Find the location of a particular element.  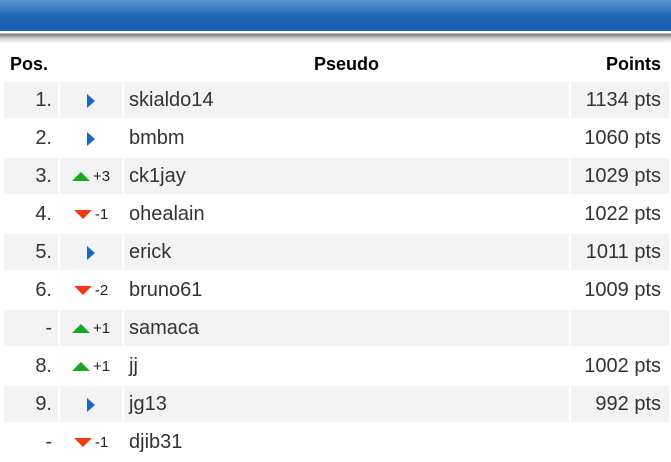

pseudo: ohealain is located at coordinates (346, 215).